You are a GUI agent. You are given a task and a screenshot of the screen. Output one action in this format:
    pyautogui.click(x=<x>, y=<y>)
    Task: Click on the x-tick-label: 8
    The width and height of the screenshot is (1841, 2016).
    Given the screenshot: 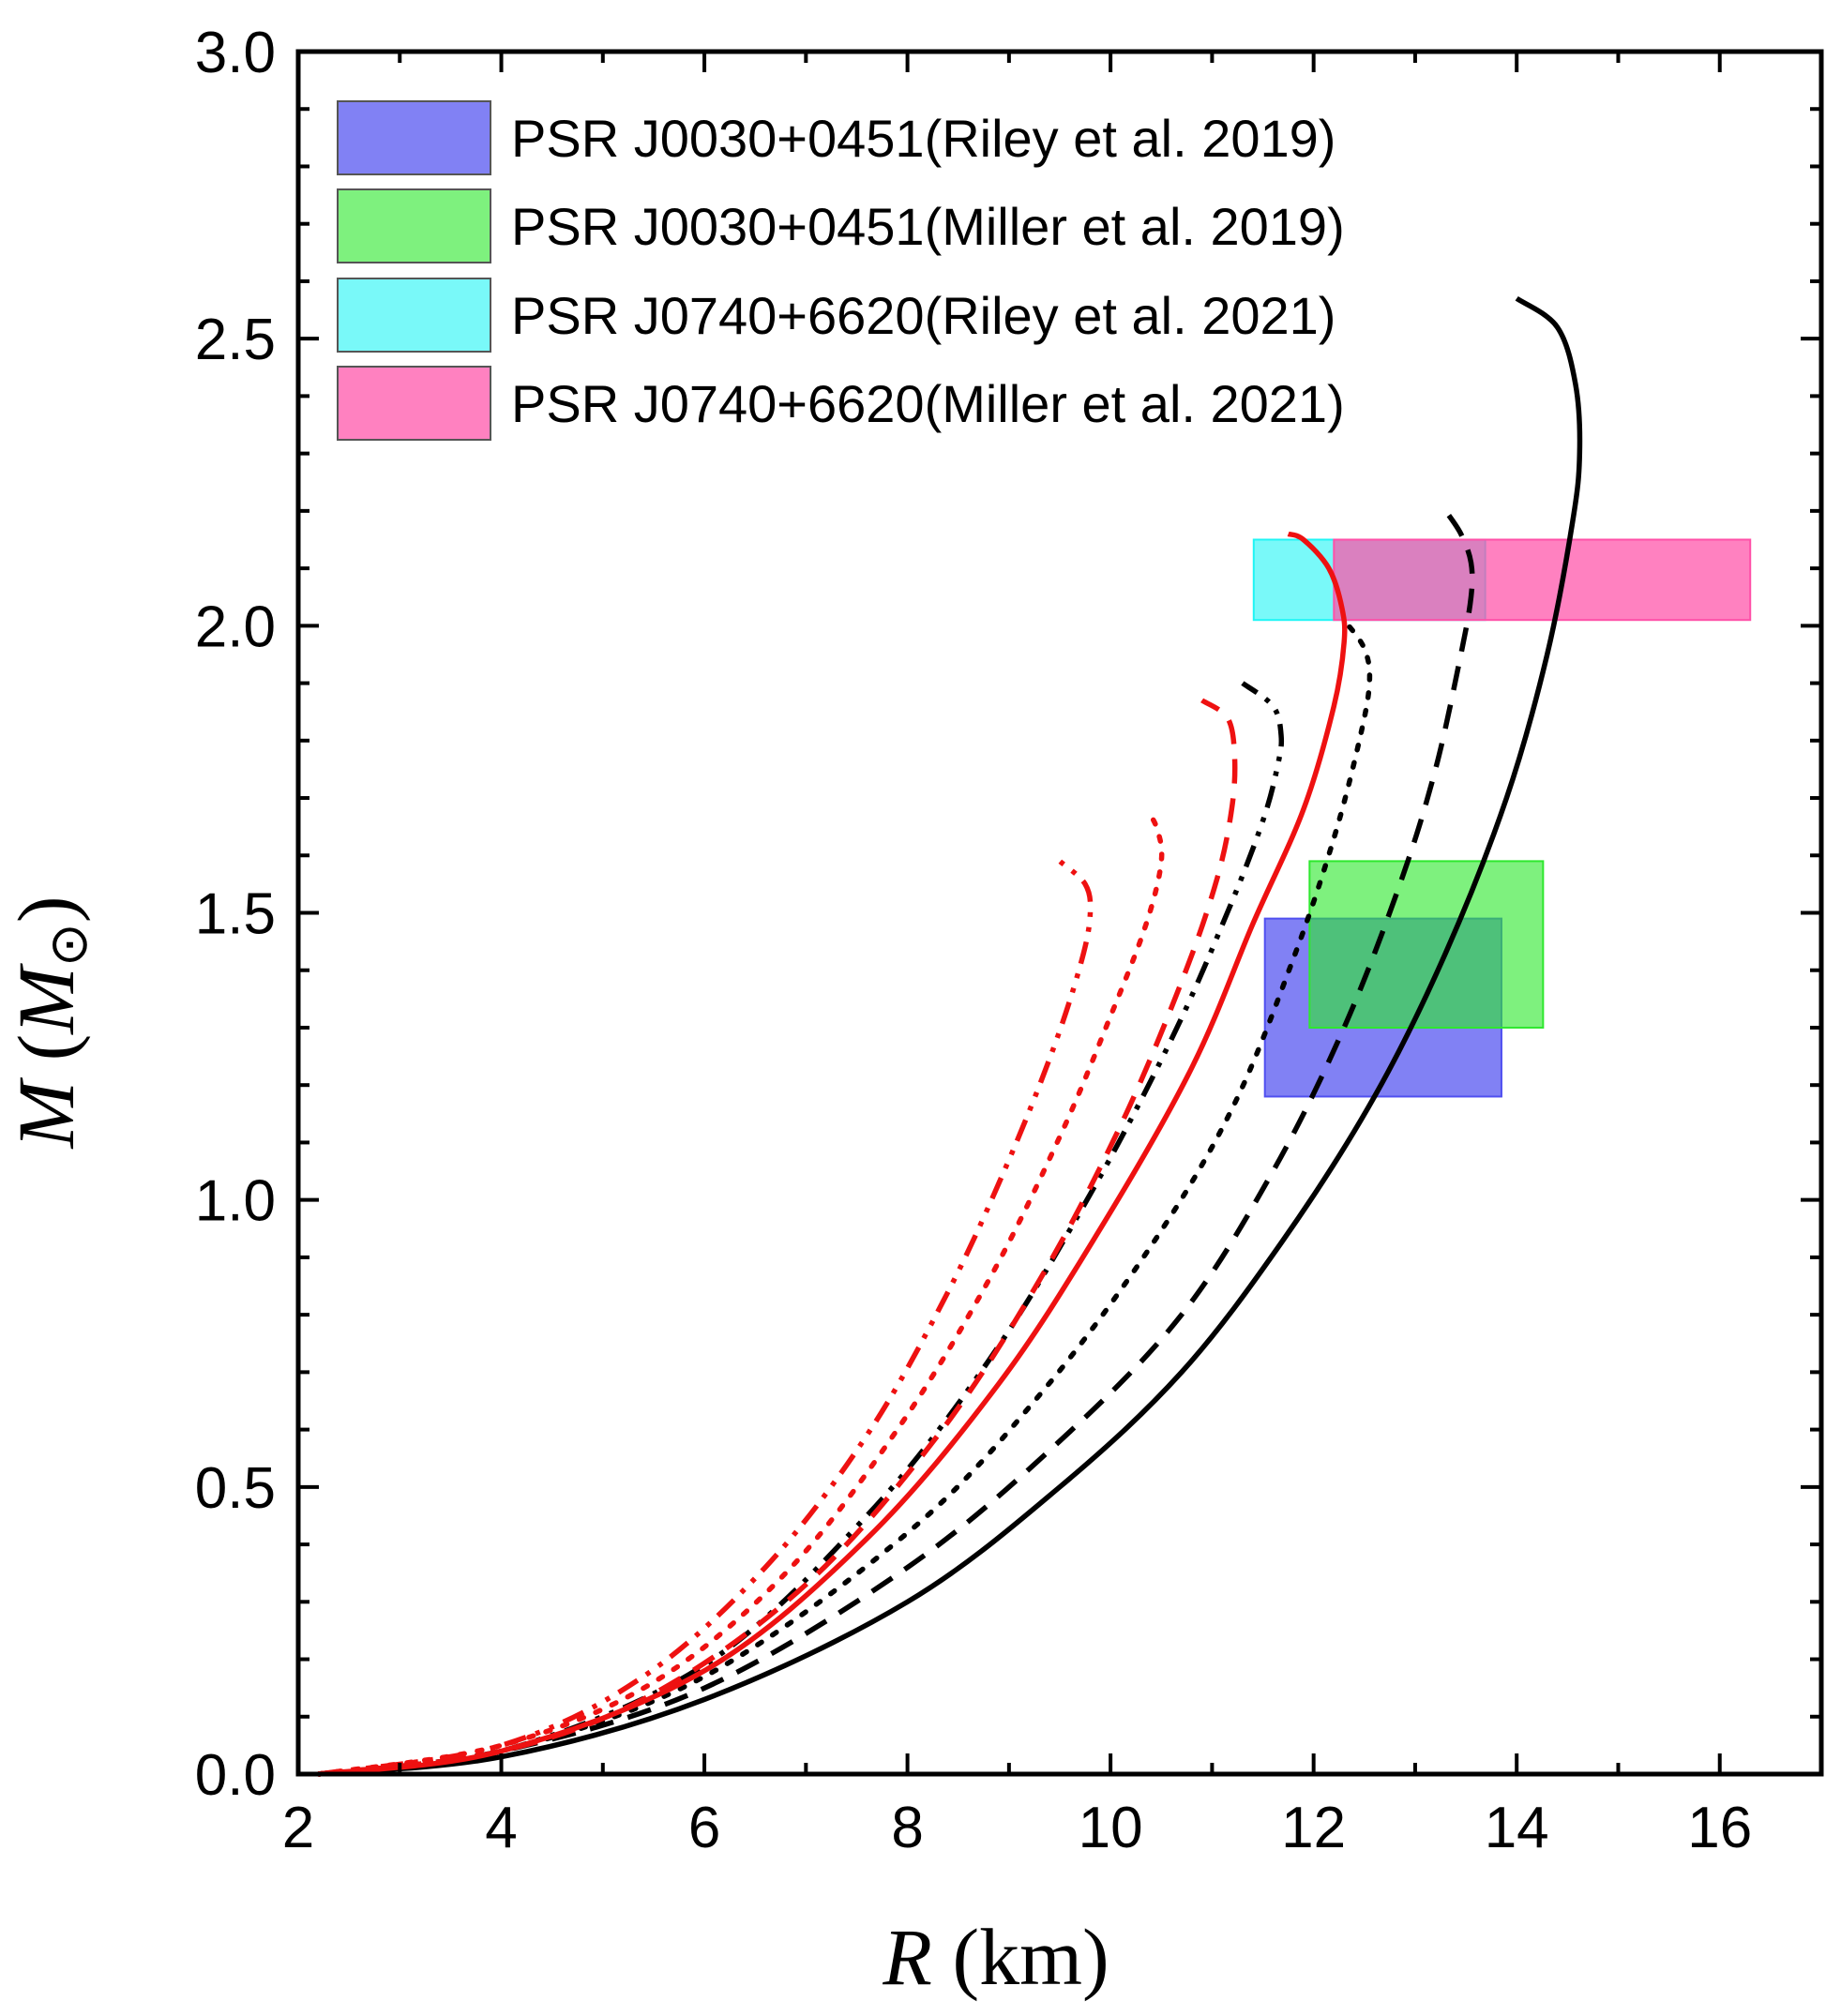 What is the action you would take?
    pyautogui.click(x=907, y=1828)
    